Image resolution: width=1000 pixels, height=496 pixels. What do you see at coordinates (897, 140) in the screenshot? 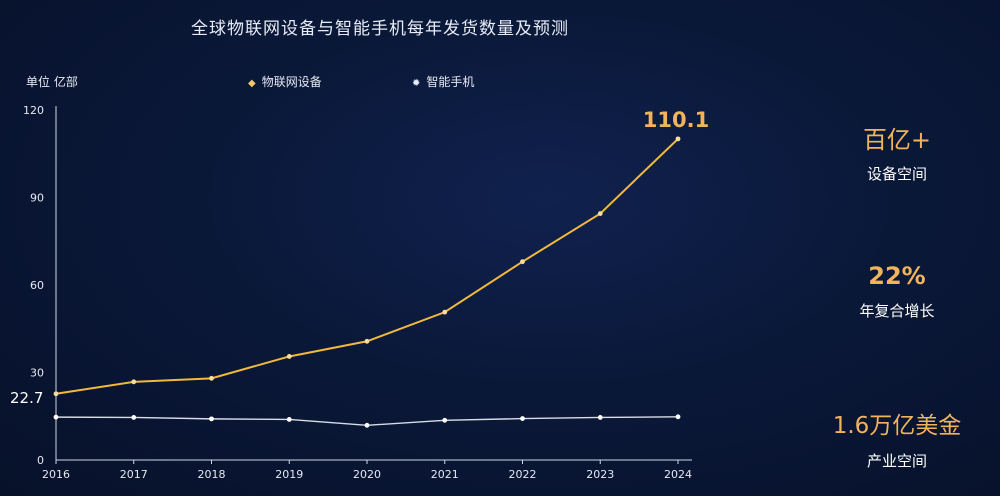
I see `stat-device-space-value: 百亿+` at bounding box center [897, 140].